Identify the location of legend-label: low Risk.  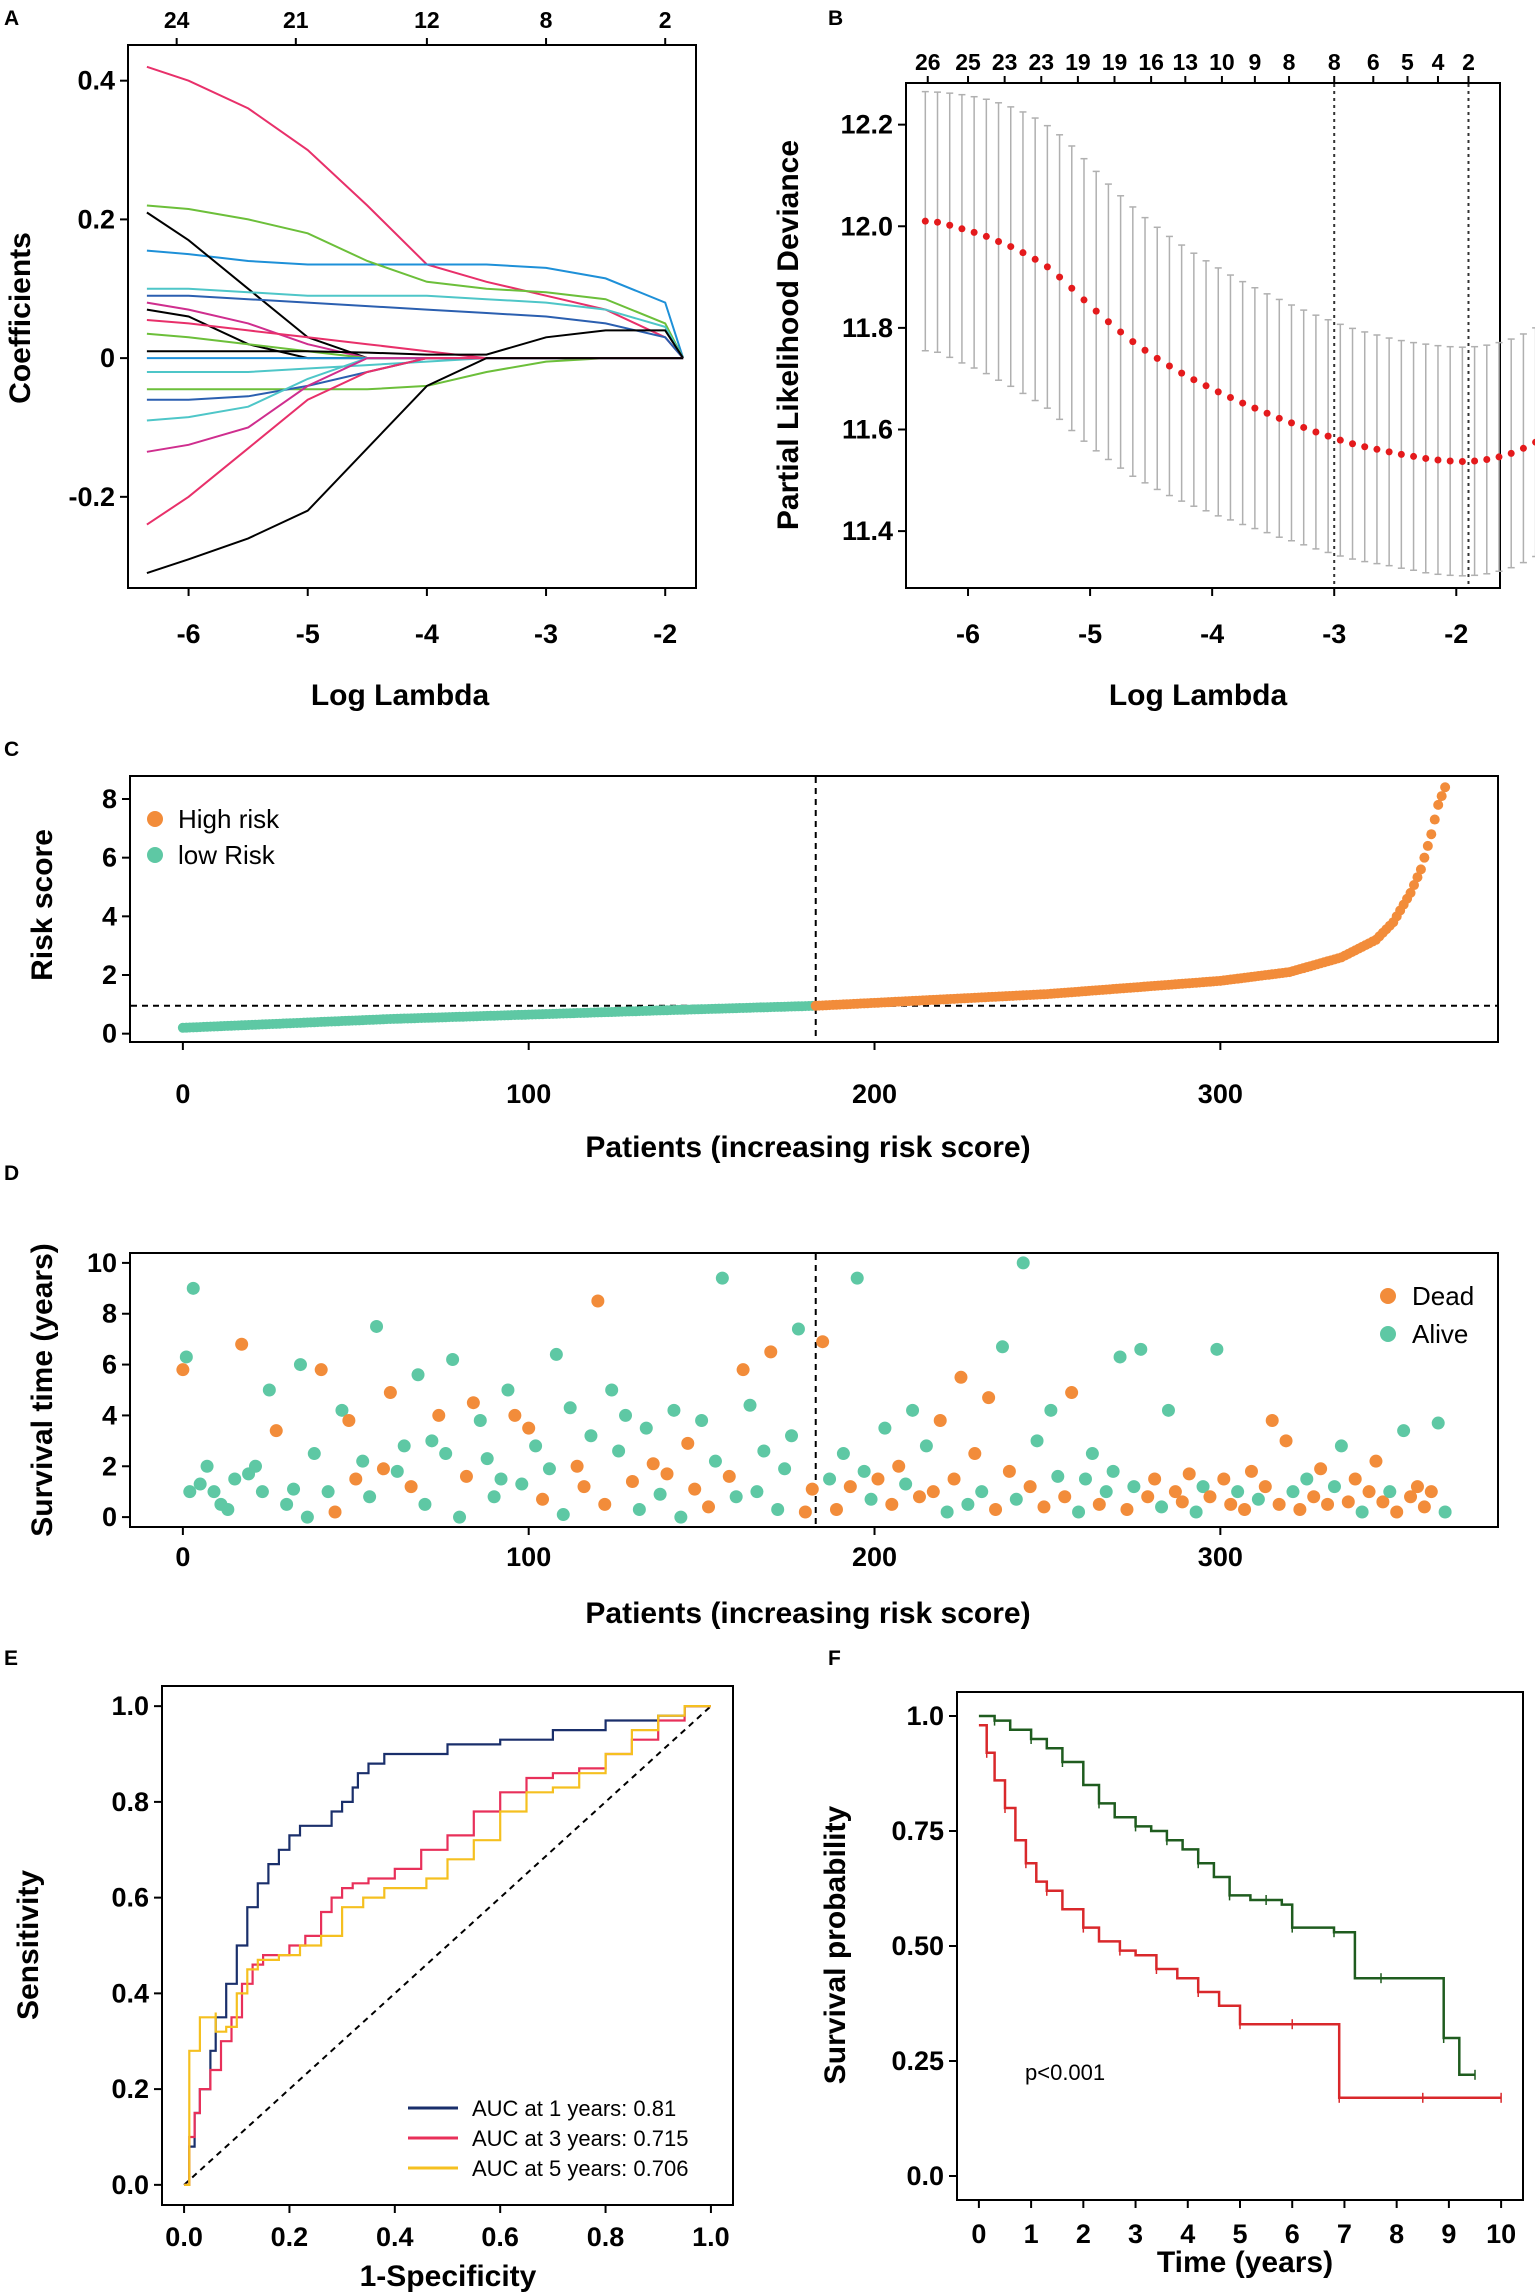
(227, 855).